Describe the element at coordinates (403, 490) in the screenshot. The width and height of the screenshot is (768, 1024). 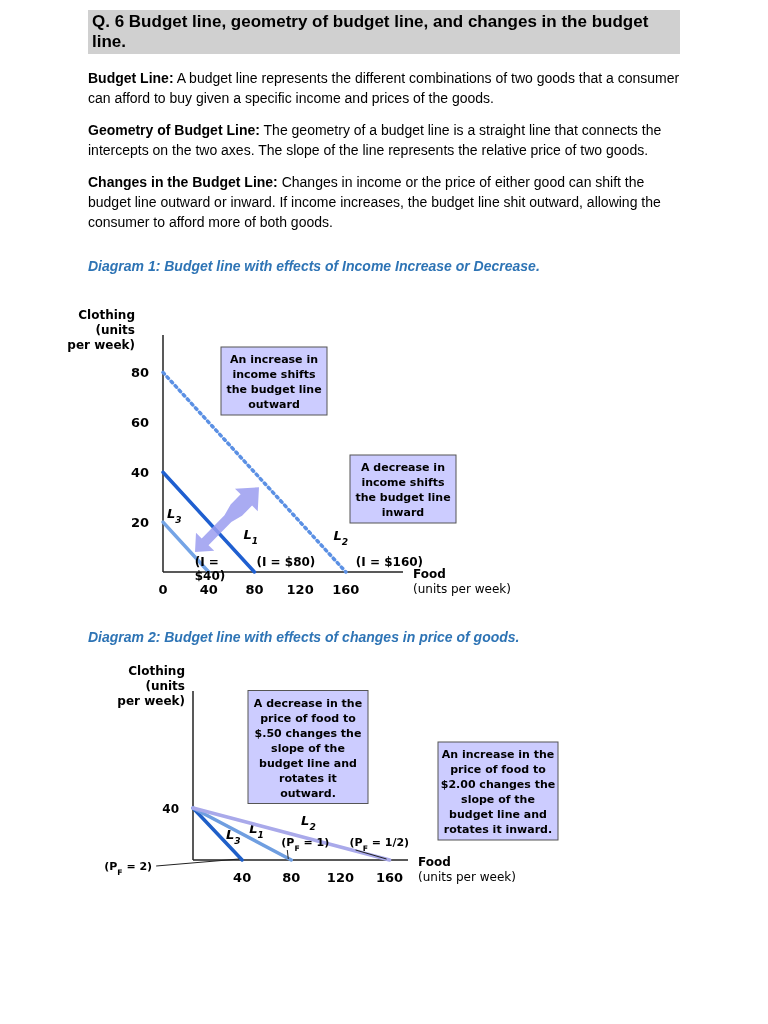
I see `annotation: A decrease in income shifts the budget line inward` at that location.